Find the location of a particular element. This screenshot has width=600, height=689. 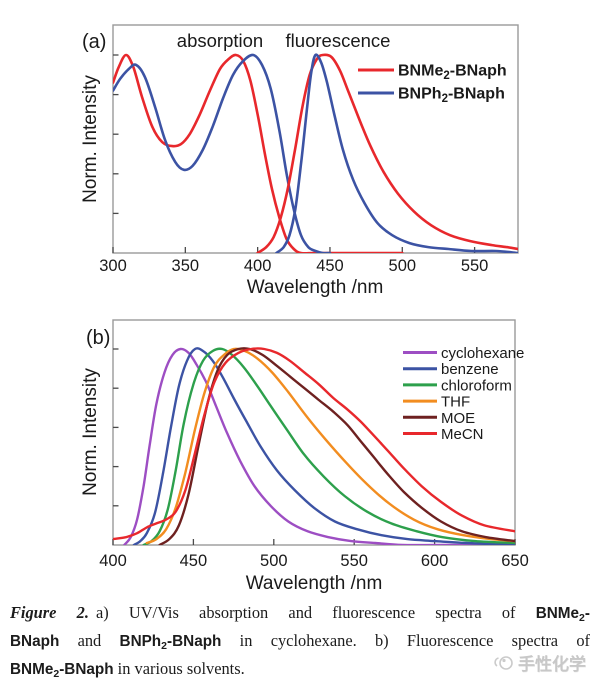

caption-segment: - is located at coordinates (587, 613).